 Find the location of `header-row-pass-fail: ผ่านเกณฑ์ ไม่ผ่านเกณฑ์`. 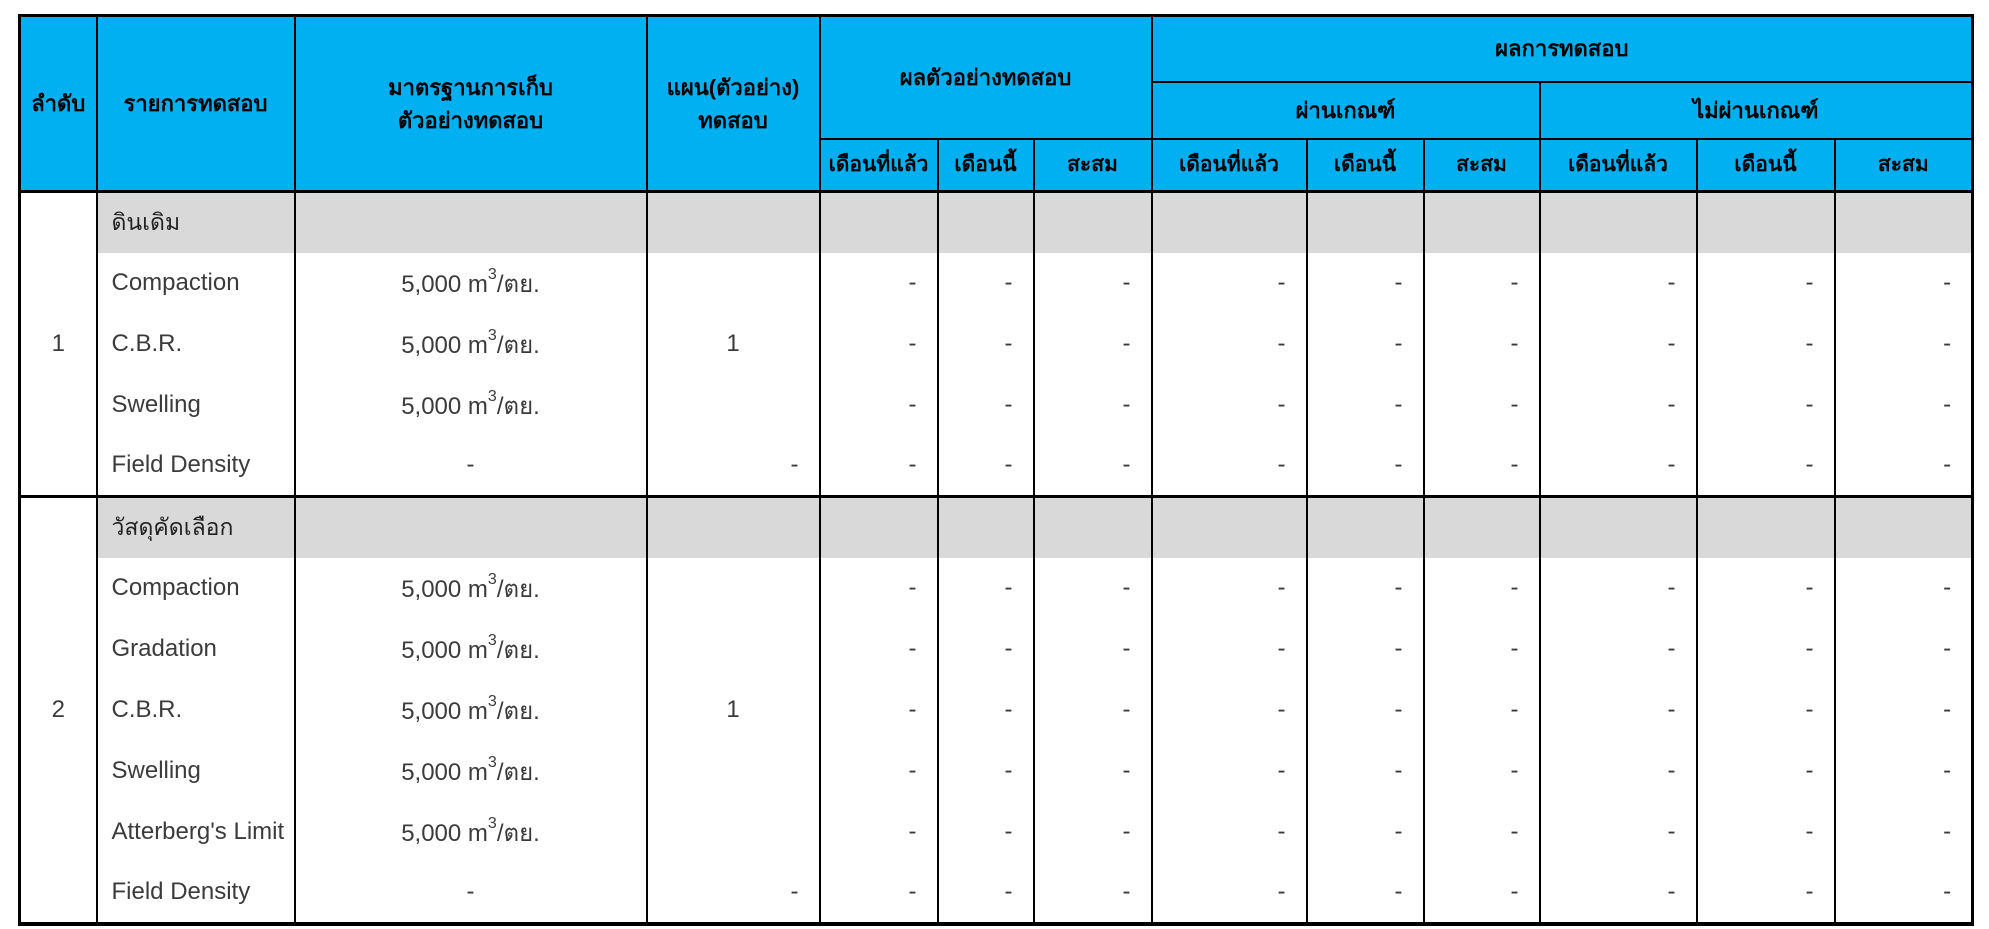

header-row-pass-fail: ผ่านเกณฑ์ ไม่ผ่านเกณฑ์ is located at coordinates (997, 110).